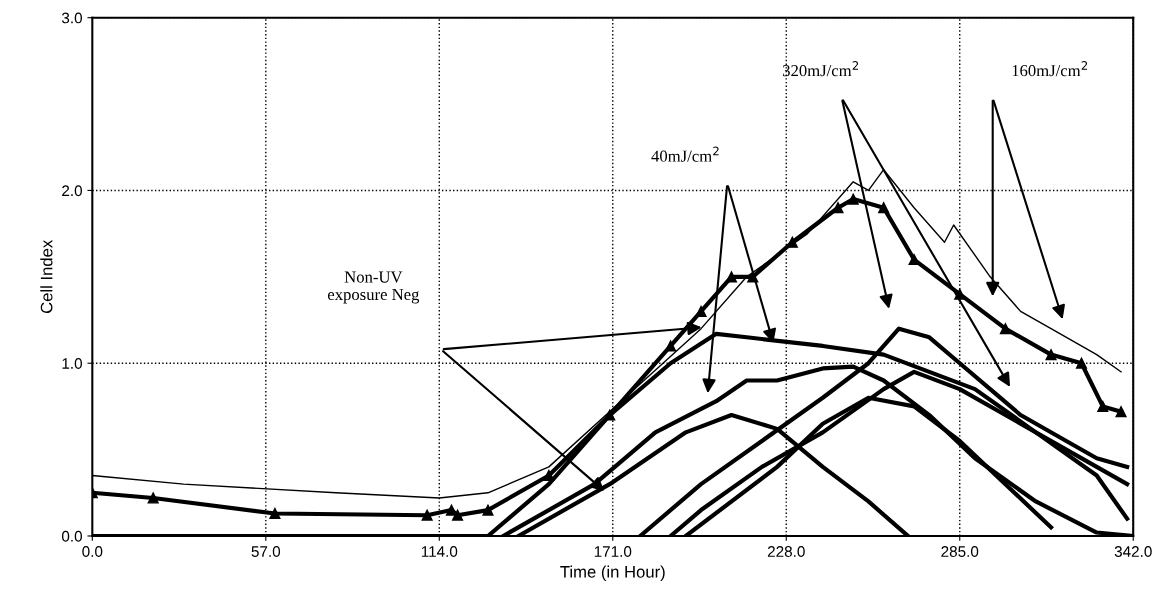 Image resolution: width=1154 pixels, height=589 pixels. I want to click on x-tick-label: 0.0, so click(92, 551).